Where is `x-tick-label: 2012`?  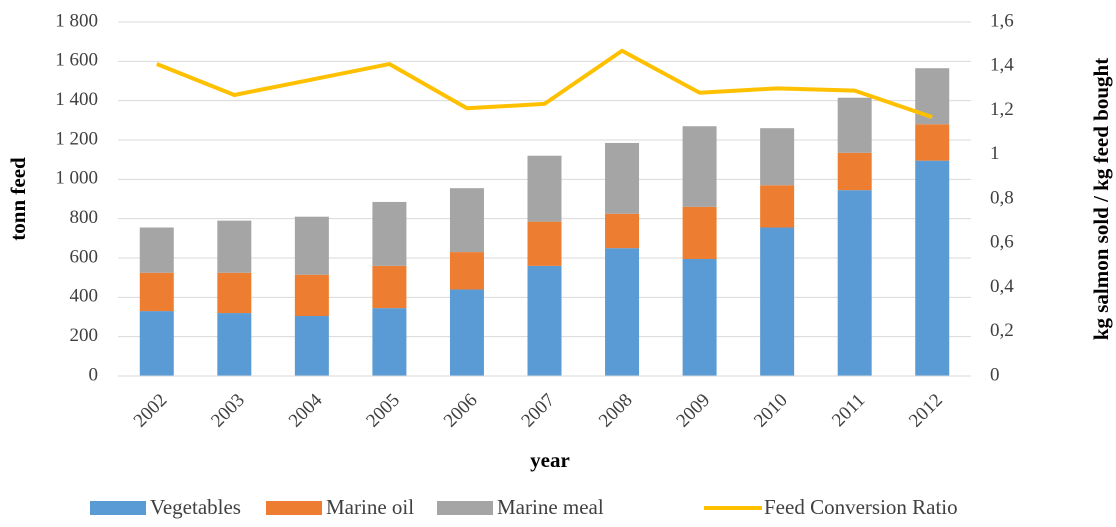
x-tick-label: 2012 is located at coordinates (926, 411).